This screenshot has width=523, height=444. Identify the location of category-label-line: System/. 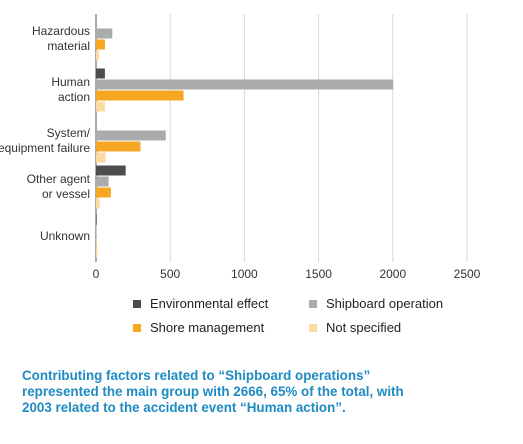
(68, 133).